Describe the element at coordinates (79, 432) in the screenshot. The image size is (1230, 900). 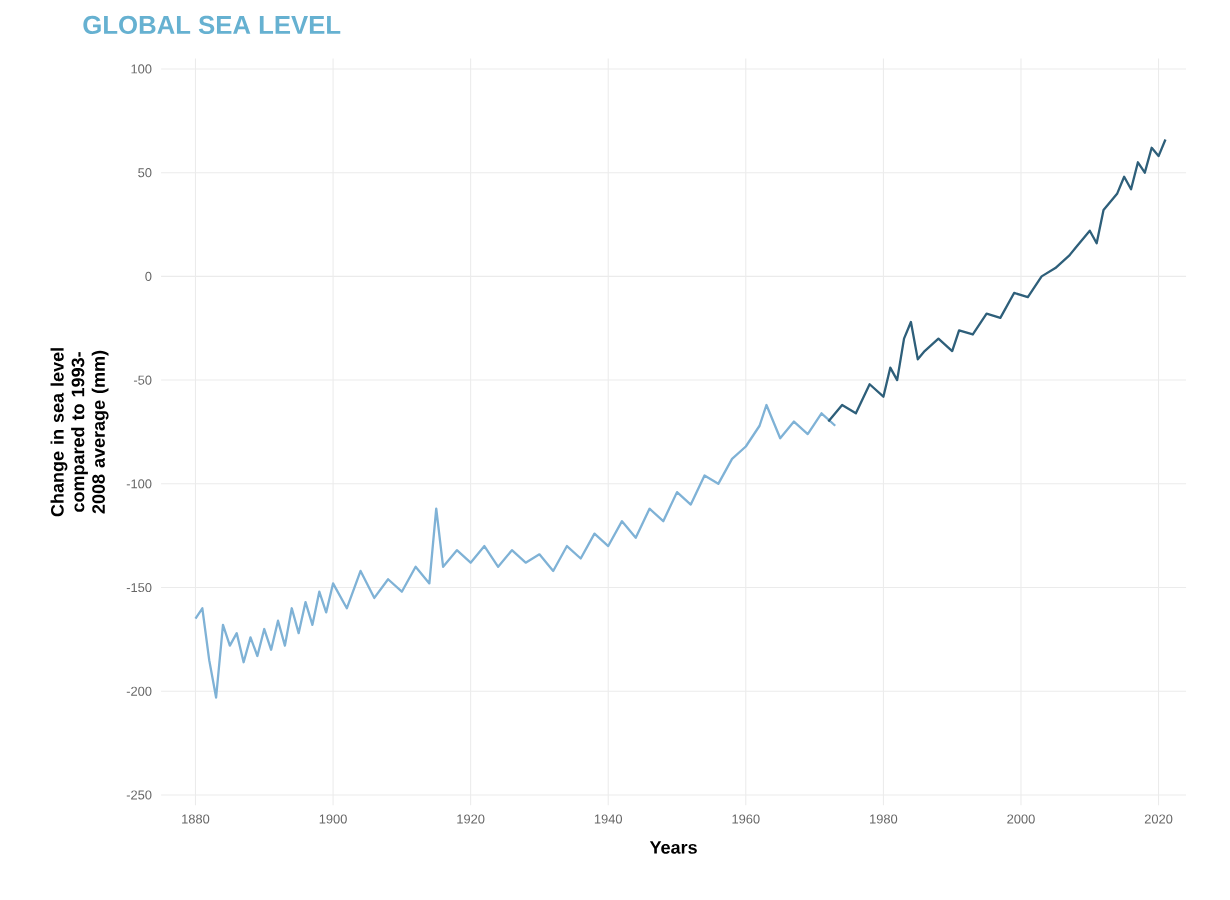
I see `y-axis-title: Change in sea level compared to 1993-2008 average (mm)` at that location.